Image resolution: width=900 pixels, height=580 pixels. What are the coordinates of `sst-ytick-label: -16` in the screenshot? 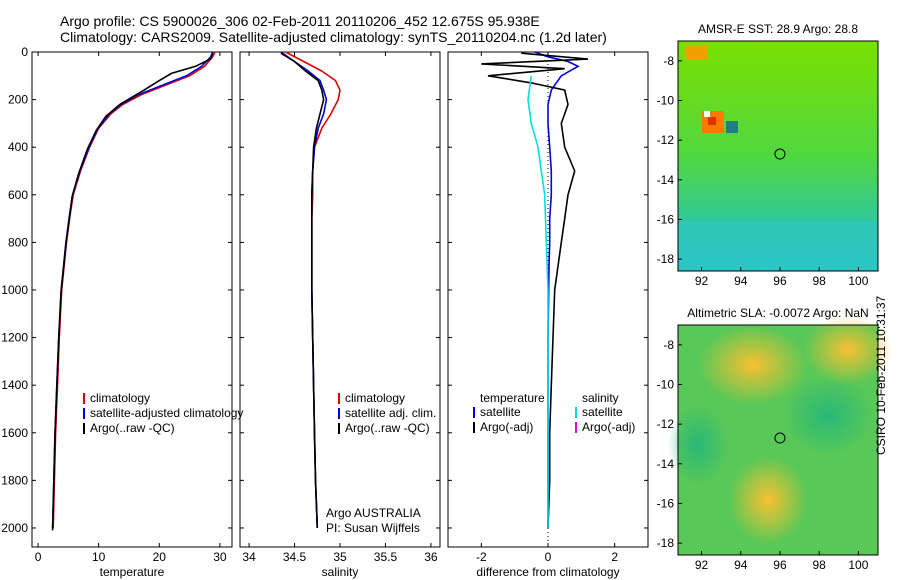 It's located at (666, 219).